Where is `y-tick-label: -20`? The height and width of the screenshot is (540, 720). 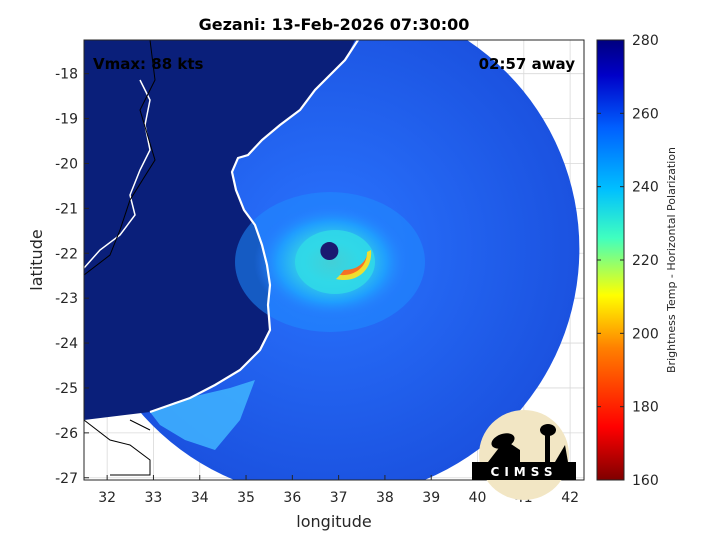
y-tick-label: -20 is located at coordinates (66, 164).